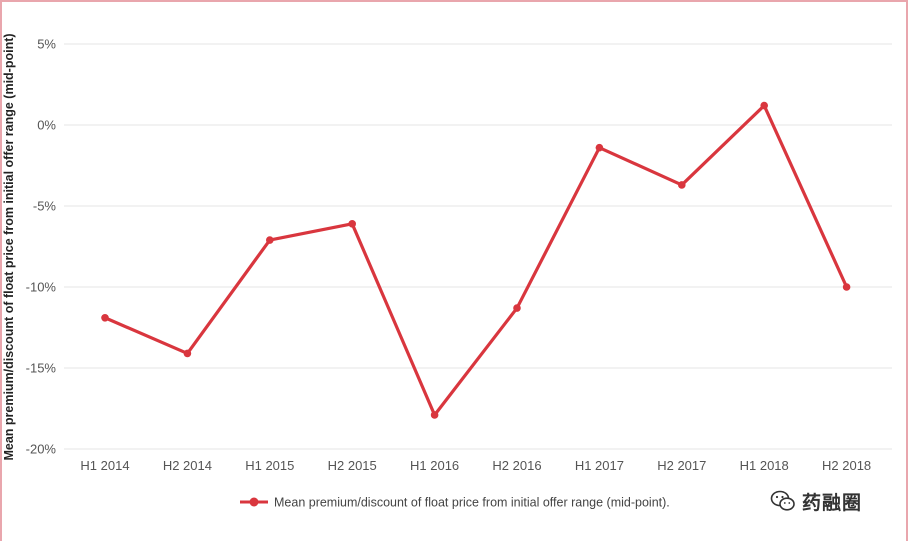  Describe the element at coordinates (454, 1) in the screenshot. I see `frame-top-border` at that location.